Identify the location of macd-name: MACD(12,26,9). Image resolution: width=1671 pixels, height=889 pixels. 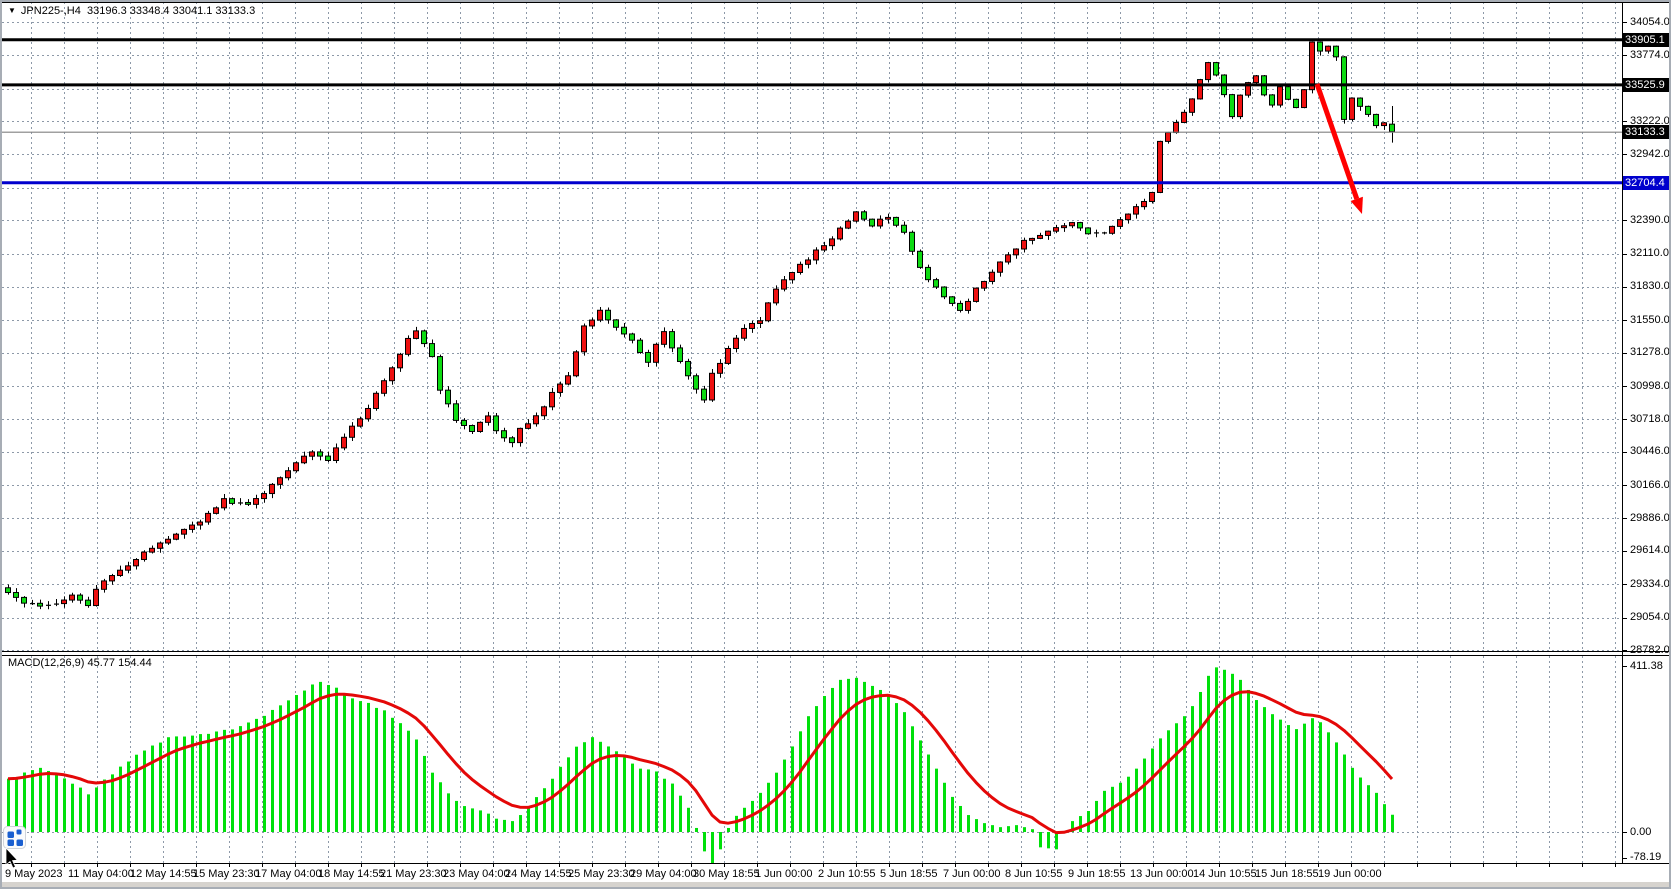
(46, 663).